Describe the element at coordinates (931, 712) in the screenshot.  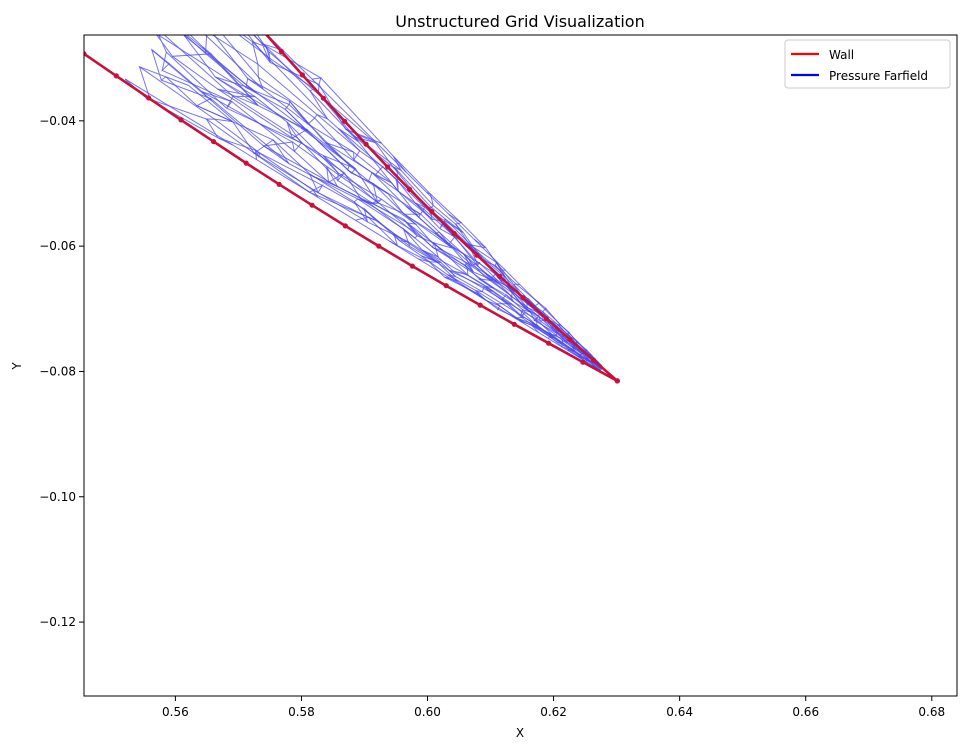
I see `x-tick-label: 0.68` at that location.